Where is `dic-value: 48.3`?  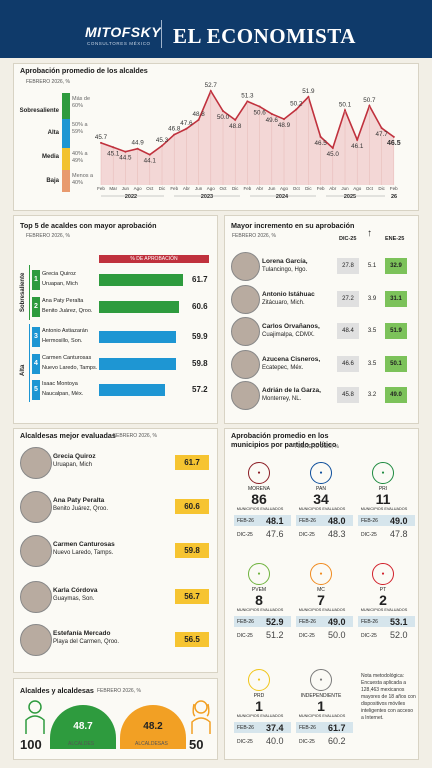
dic-value: 48.3 is located at coordinates (337, 534).